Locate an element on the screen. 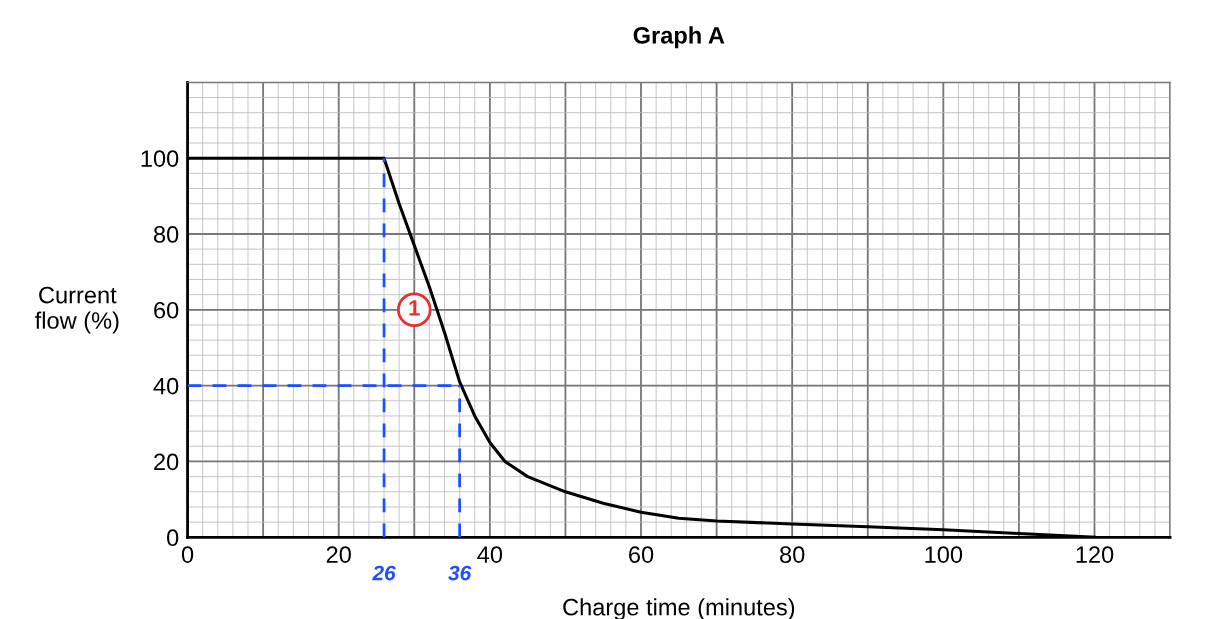  x-tick-label: 0 is located at coordinates (187, 554).